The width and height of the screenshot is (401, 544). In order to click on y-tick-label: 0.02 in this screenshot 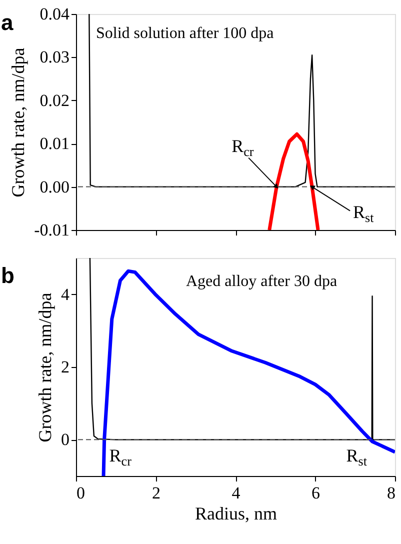, I will do `click(55, 100)`.